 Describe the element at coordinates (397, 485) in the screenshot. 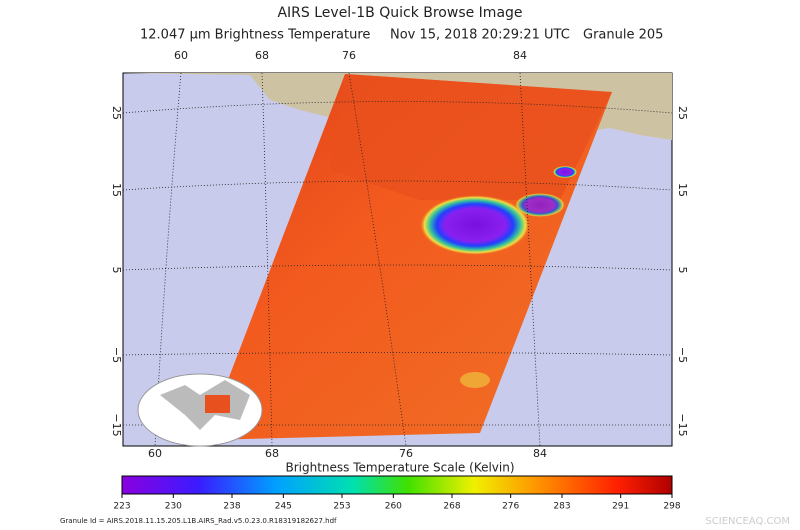

I see `colorbar` at that location.